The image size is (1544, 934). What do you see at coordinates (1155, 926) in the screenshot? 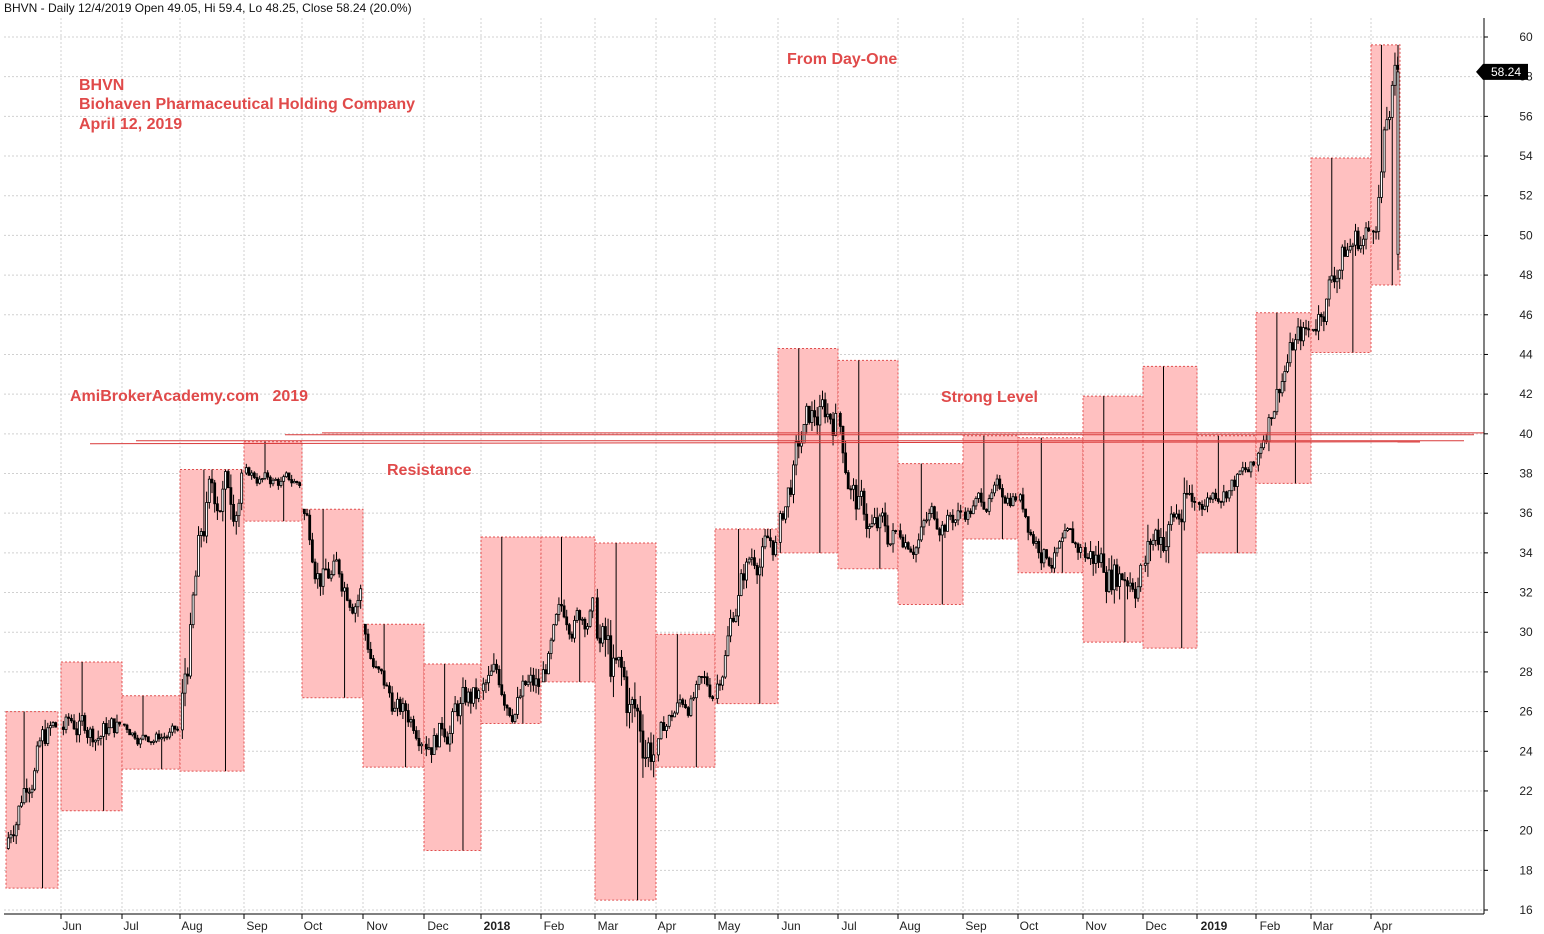
I see `x-tick-label: Dec` at bounding box center [1155, 926].